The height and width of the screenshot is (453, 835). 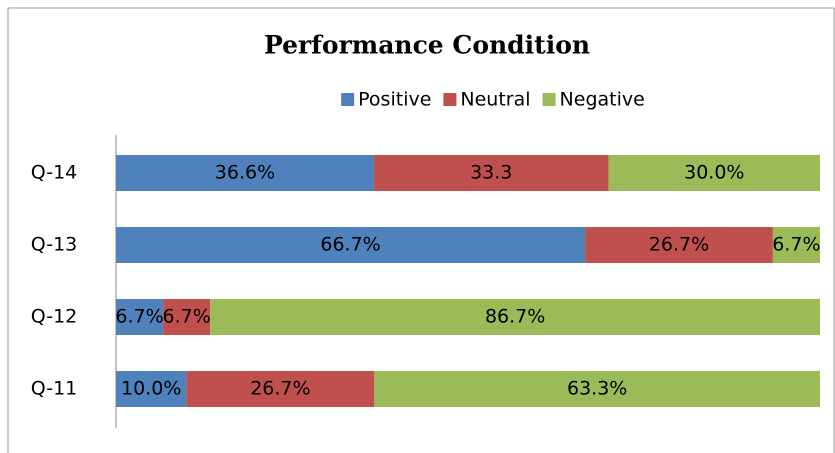 I want to click on data-label: 66.7%, so click(x=350, y=245).